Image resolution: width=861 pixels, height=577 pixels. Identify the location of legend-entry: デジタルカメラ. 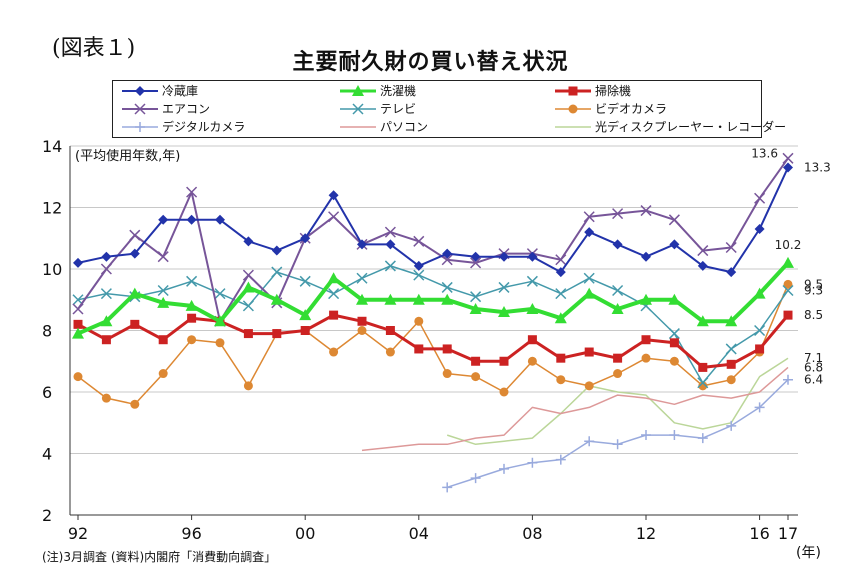
(183, 126).